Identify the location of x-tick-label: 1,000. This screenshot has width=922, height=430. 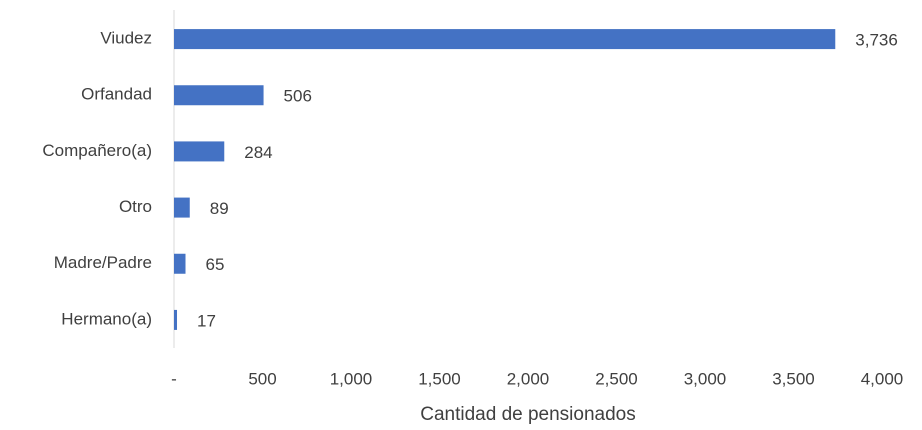
(351, 378).